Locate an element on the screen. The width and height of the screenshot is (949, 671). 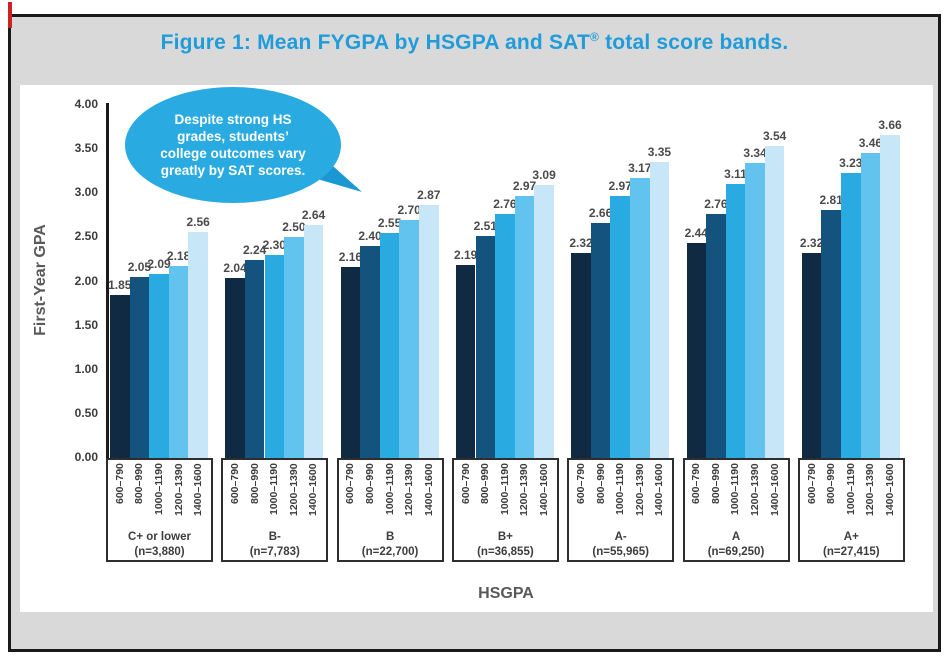
bar-value-label: 2.30 is located at coordinates (274, 245).